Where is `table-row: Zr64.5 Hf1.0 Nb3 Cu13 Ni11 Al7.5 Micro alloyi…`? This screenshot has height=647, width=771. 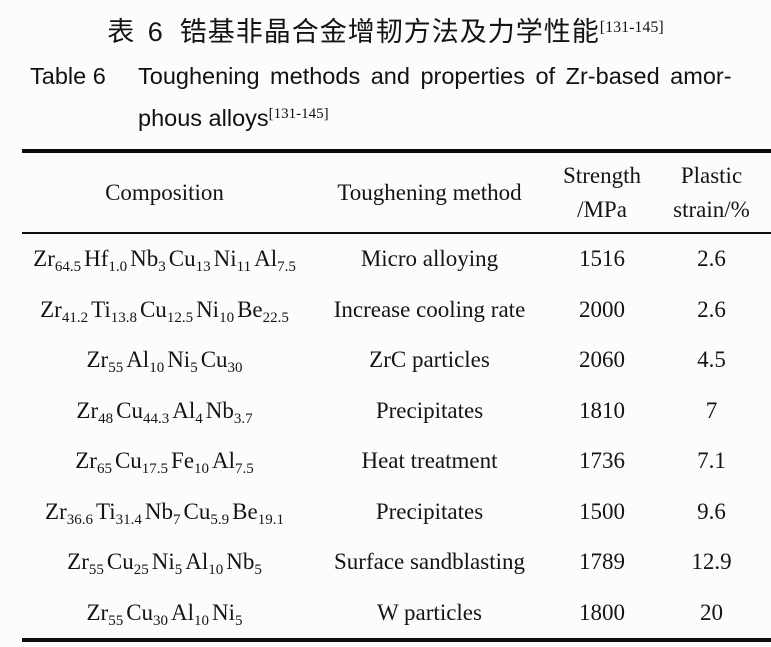 table-row: Zr64.5 Hf1.0 Nb3 Cu13 Ni11 Al7.5 Micro alloyi… is located at coordinates (396, 259).